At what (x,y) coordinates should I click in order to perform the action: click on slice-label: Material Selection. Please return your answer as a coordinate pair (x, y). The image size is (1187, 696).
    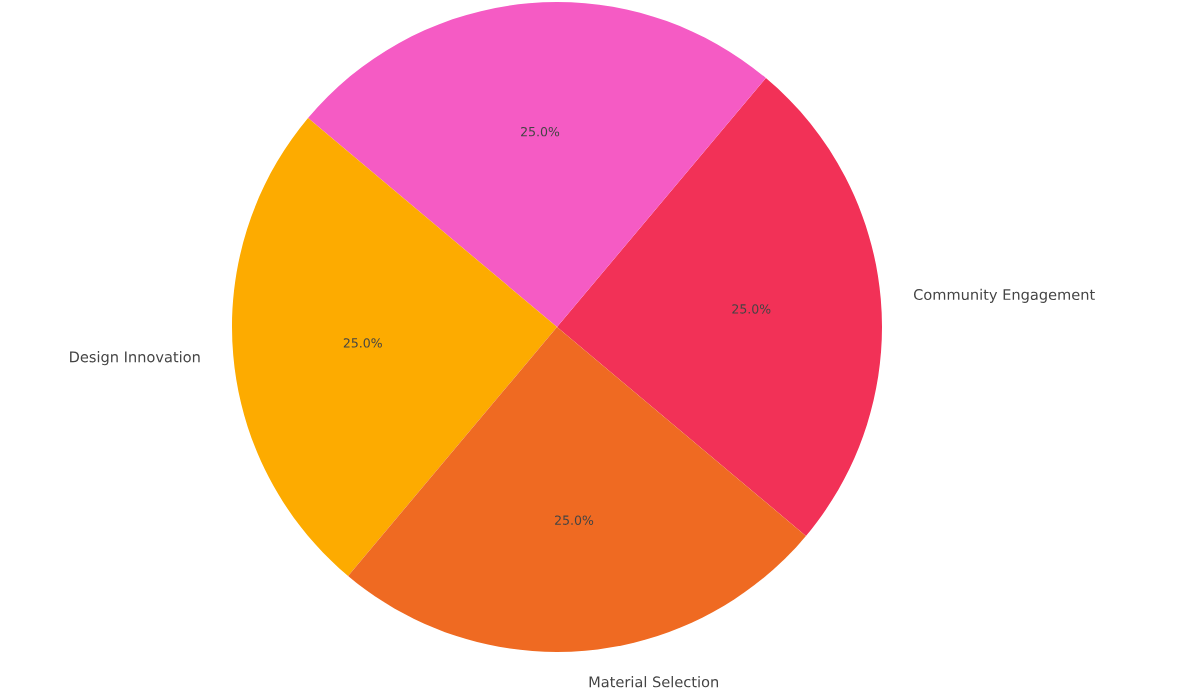
    Looking at the image, I should click on (654, 682).